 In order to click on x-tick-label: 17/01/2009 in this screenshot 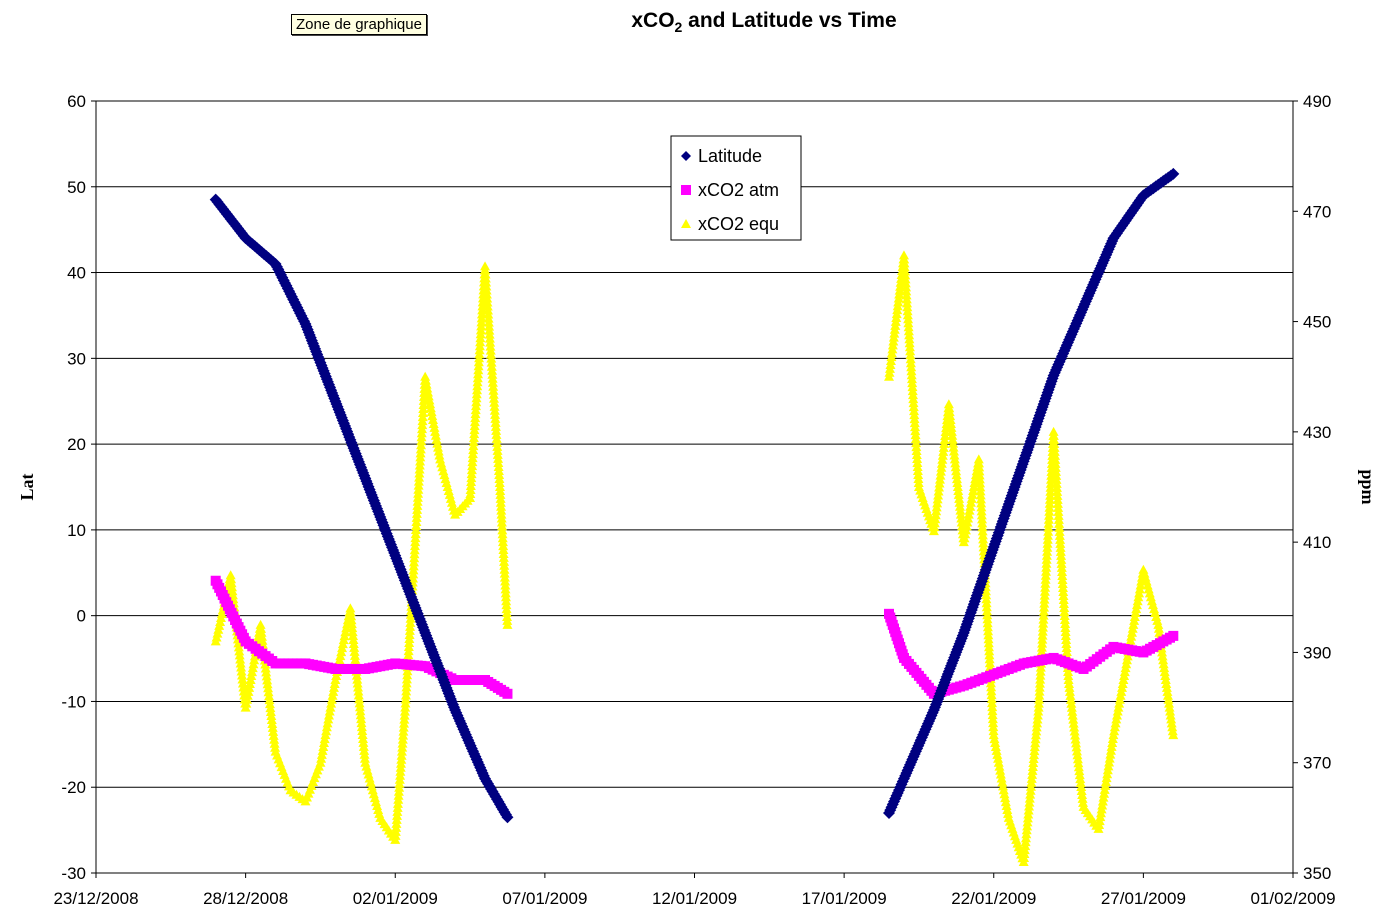, I will do `click(844, 898)`.